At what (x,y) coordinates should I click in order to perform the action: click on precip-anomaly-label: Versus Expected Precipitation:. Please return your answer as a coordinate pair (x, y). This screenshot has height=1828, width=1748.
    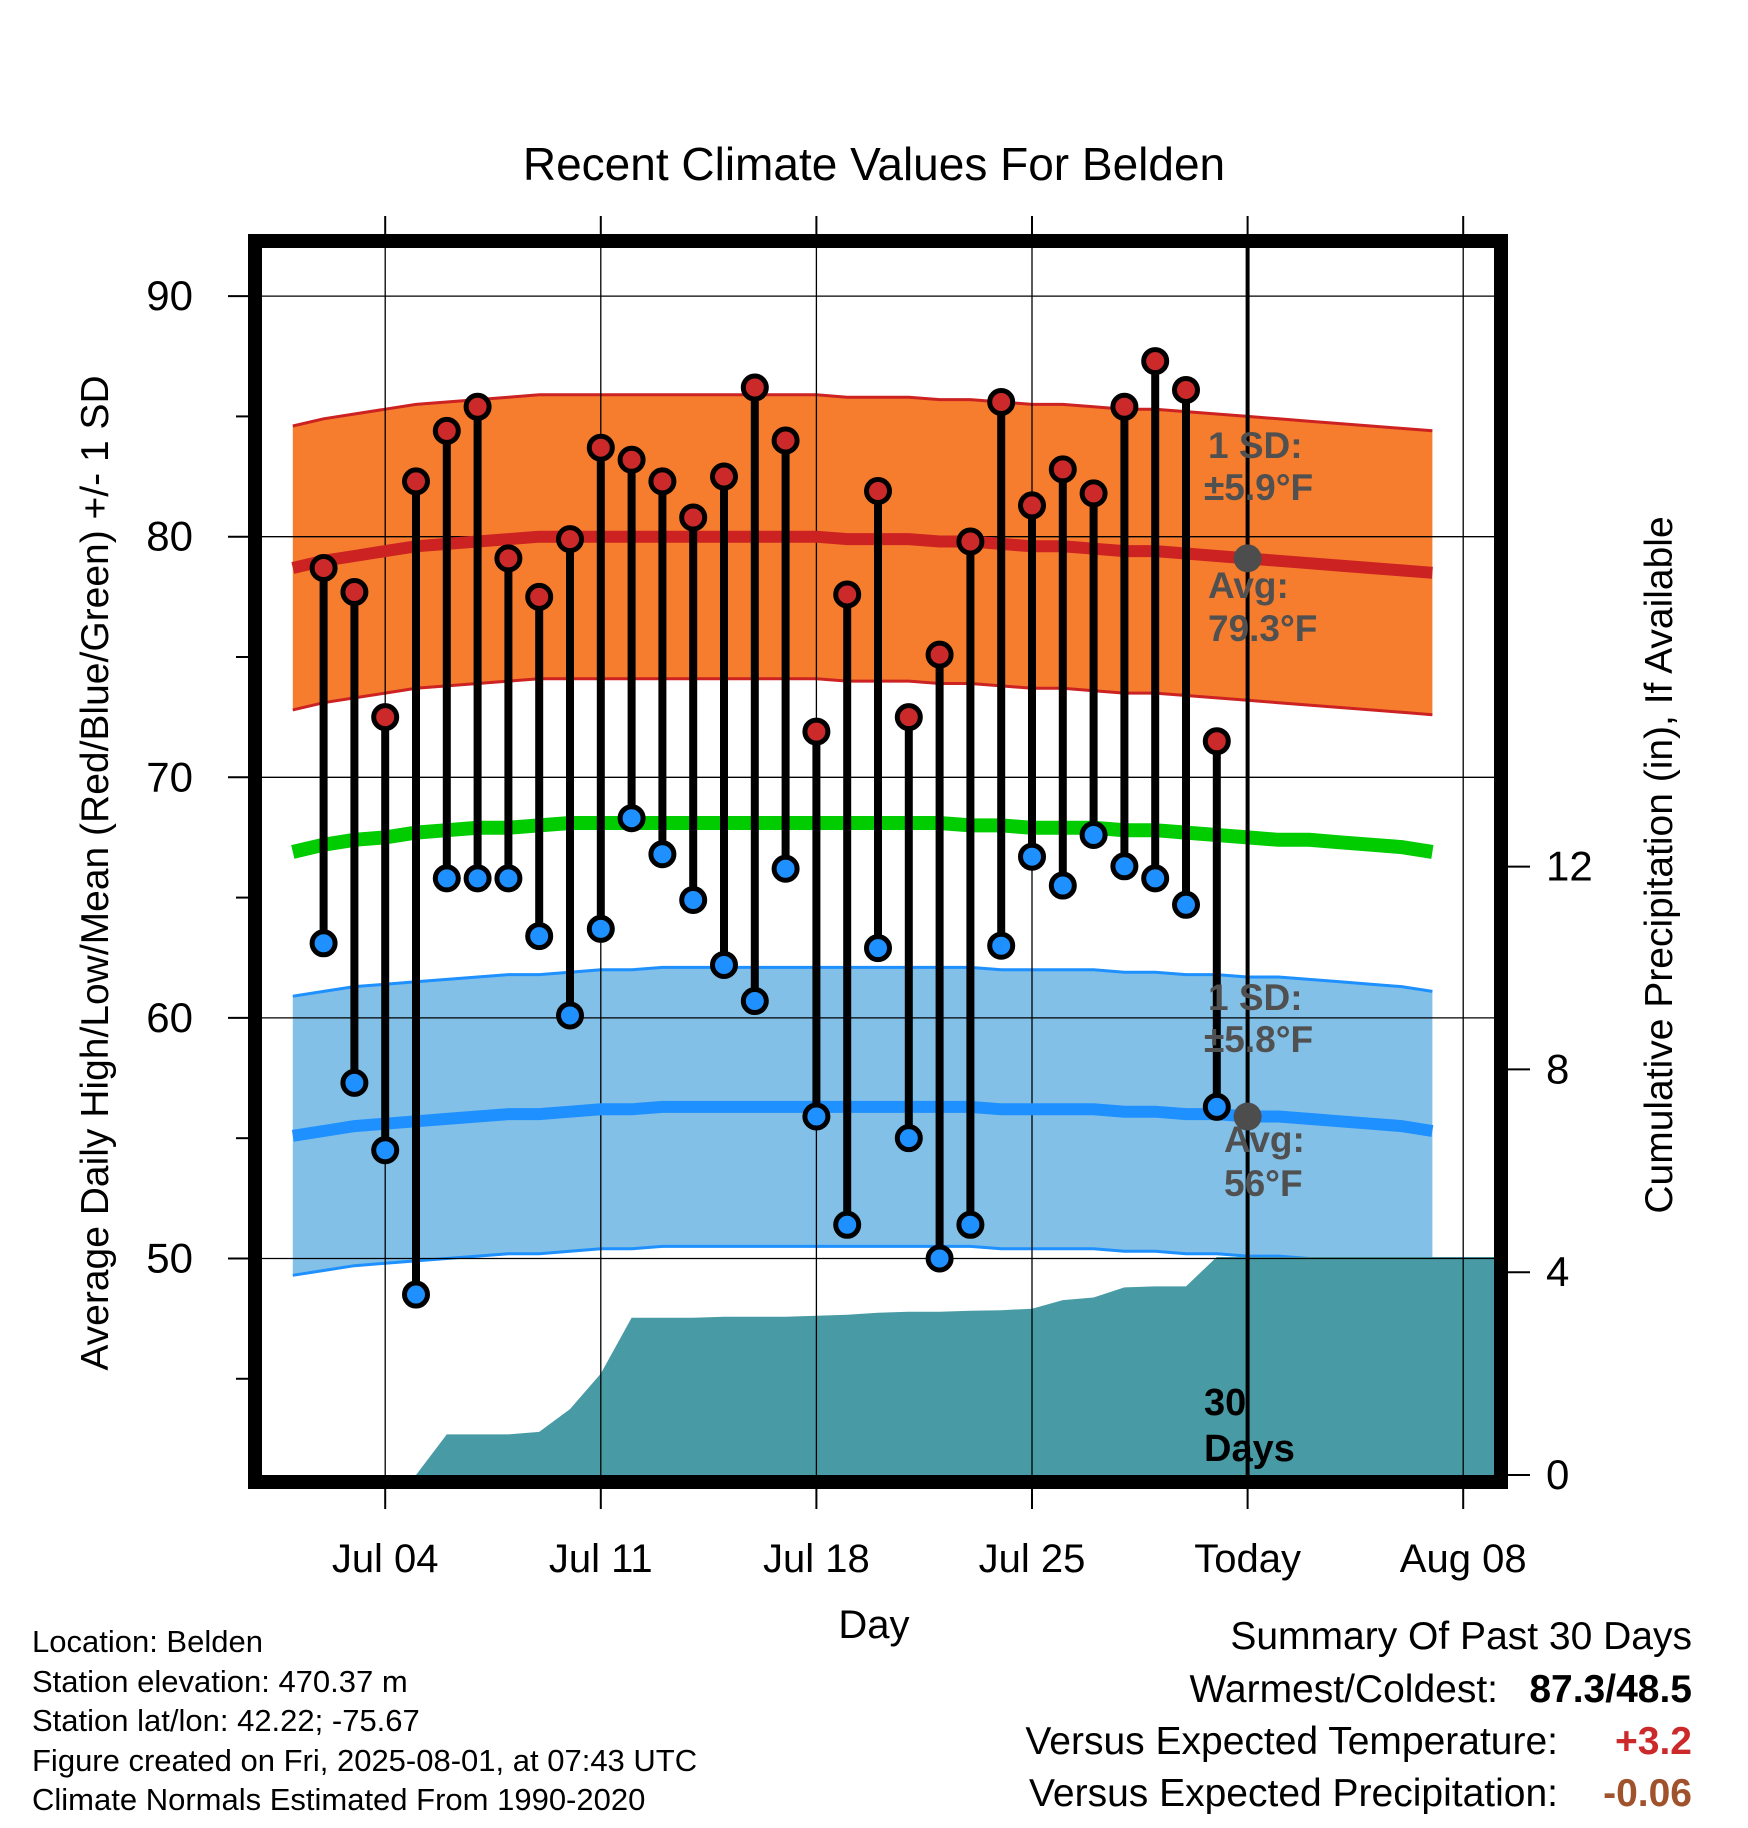
    Looking at the image, I should click on (1293, 1793).